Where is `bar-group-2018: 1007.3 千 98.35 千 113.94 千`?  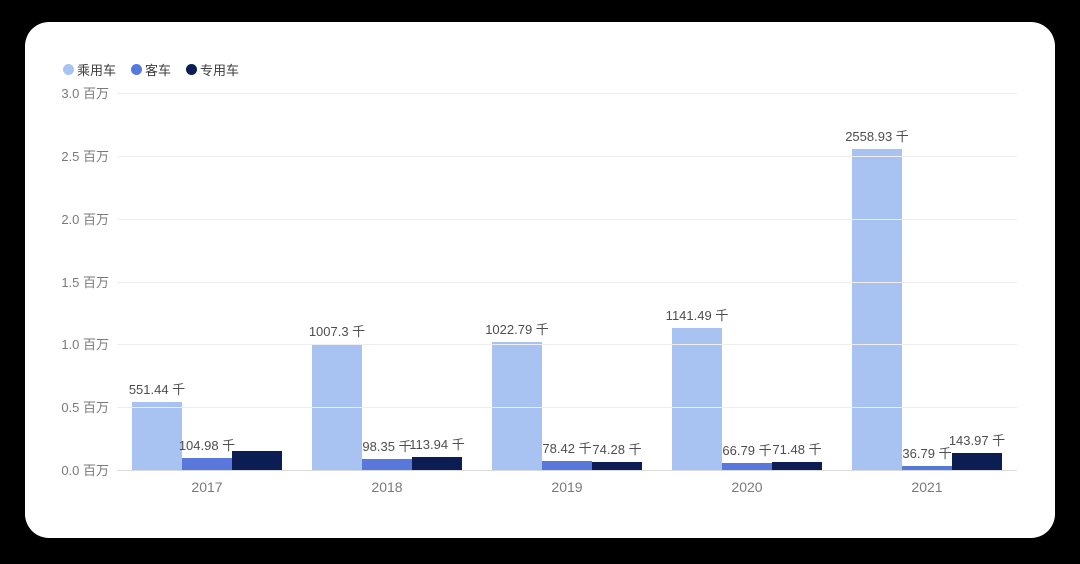
bar-group-2018: 1007.3 千 98.35 千 113.94 千 is located at coordinates (387, 282).